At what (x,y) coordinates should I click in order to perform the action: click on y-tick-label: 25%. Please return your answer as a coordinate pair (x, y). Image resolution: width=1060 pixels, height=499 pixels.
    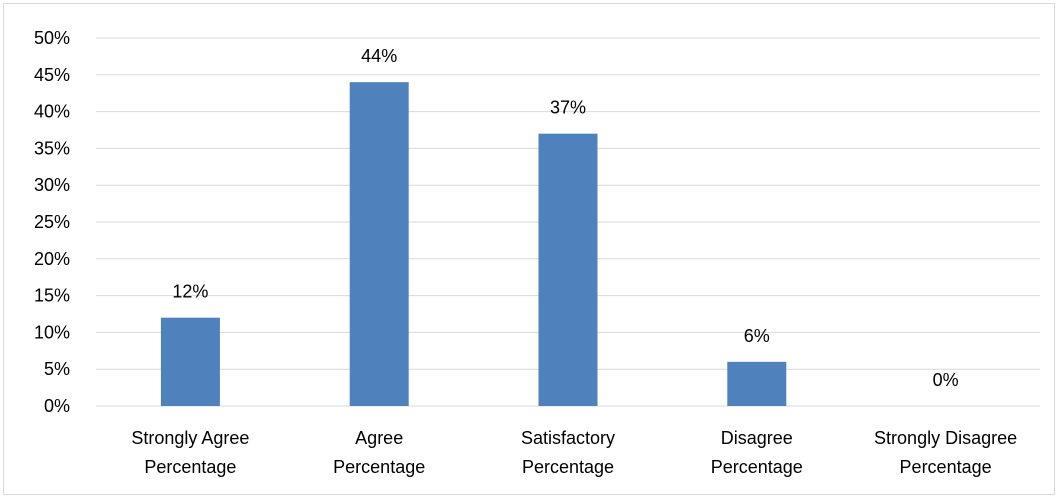
    Looking at the image, I should click on (52, 222).